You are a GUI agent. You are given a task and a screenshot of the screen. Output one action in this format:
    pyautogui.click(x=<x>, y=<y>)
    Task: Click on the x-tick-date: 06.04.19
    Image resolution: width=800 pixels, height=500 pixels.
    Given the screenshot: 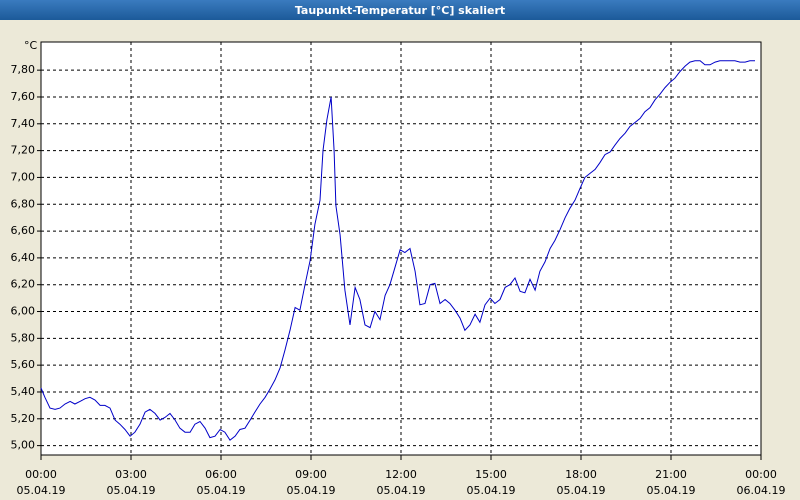 What is the action you would take?
    pyautogui.click(x=761, y=490)
    